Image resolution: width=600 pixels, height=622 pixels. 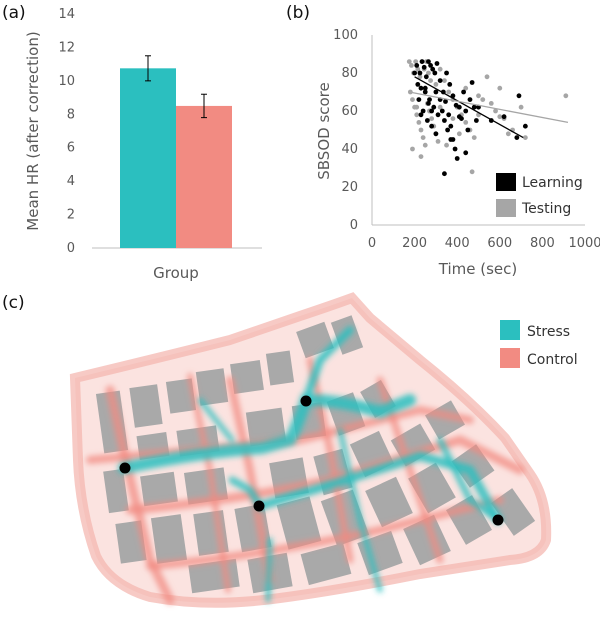 What do you see at coordinates (324, 131) in the screenshot?
I see `scatter-y-axis-title: SBSOD score` at bounding box center [324, 131].